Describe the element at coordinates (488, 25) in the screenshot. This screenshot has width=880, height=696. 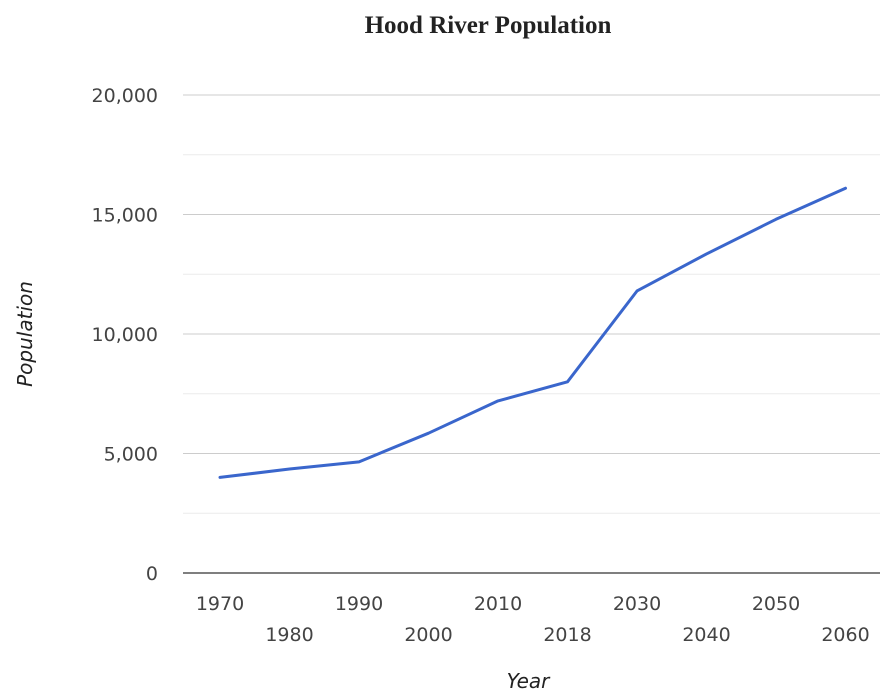
I see `chart-title: Hood River Population` at that location.